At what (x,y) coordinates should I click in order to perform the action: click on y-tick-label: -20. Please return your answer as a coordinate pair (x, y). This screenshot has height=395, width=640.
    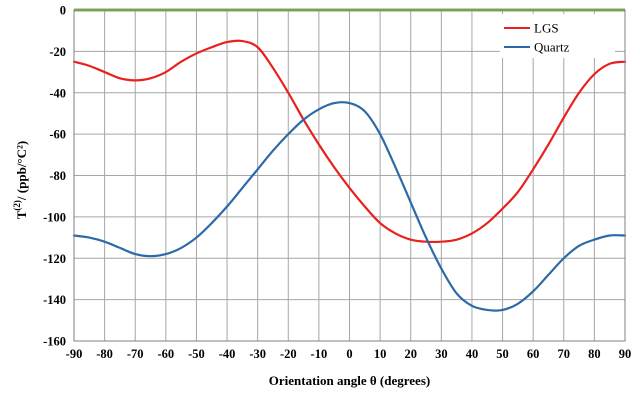
    Looking at the image, I should click on (57, 52).